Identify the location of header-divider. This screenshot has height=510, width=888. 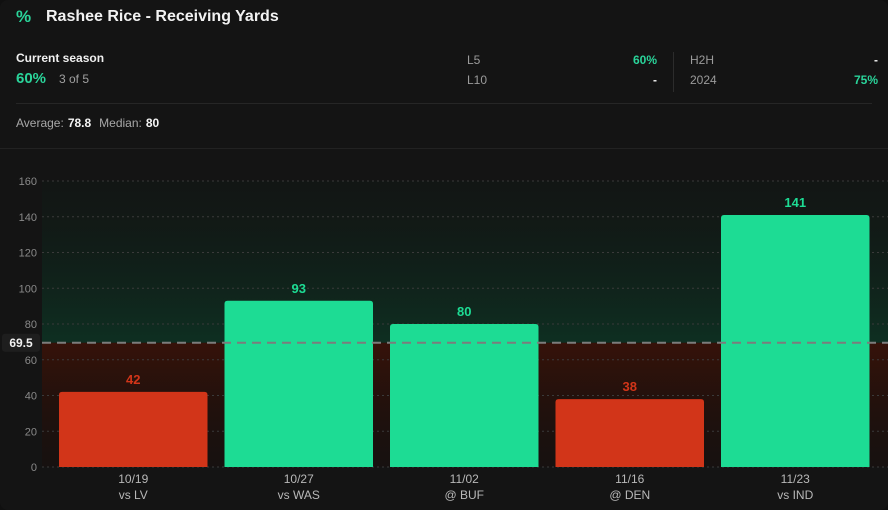
(444, 103).